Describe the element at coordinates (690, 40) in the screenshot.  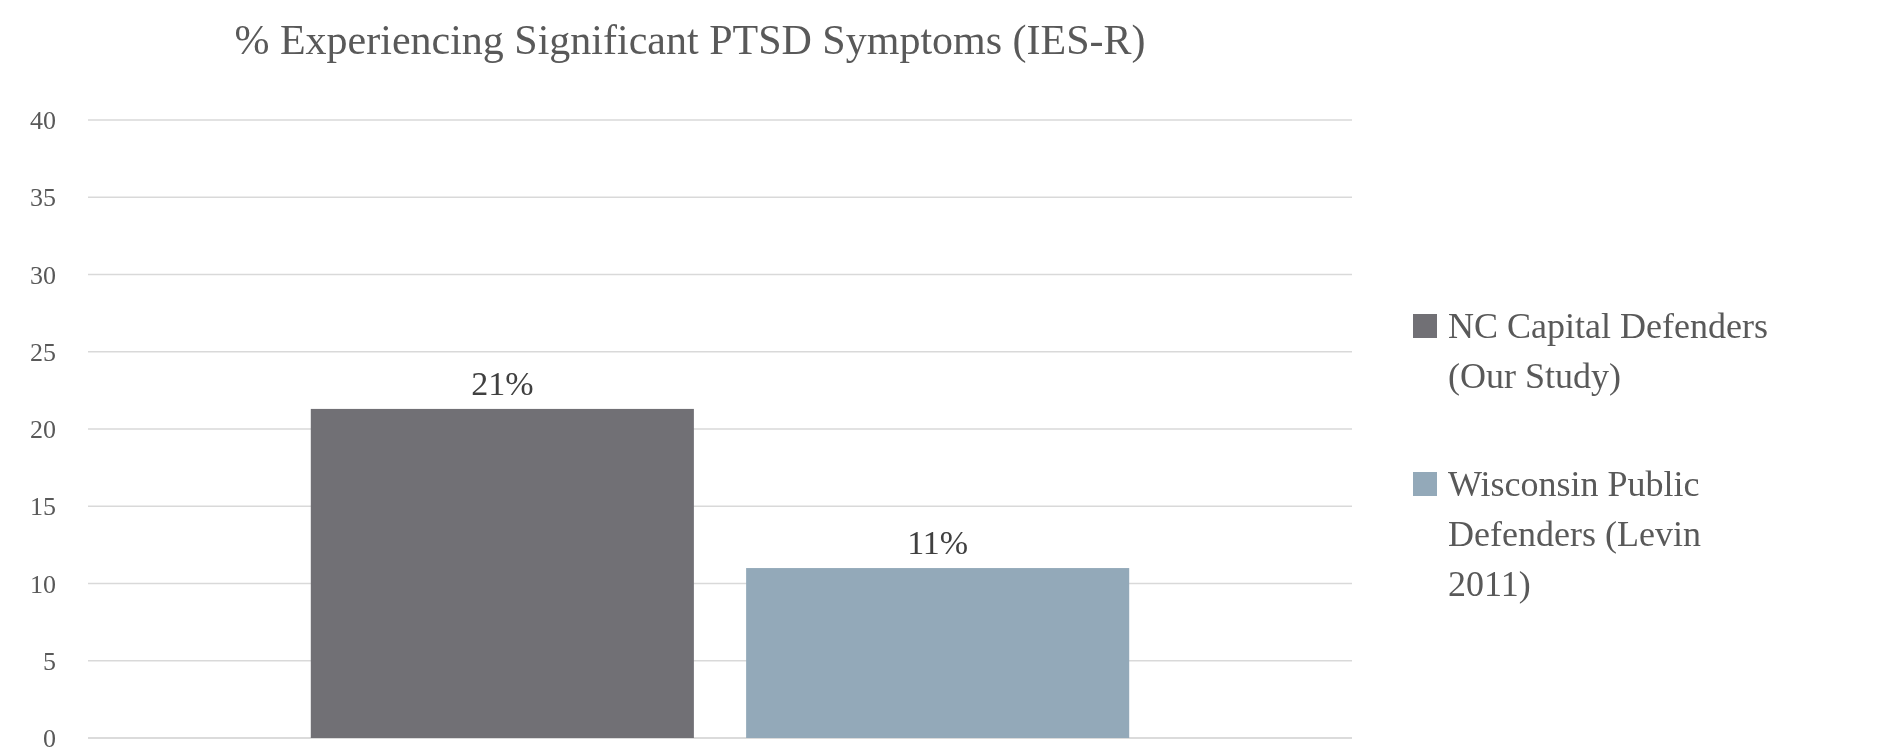
I see `chart-title: % Experiencing Significant PTSD Symptoms (IES-R)` at that location.